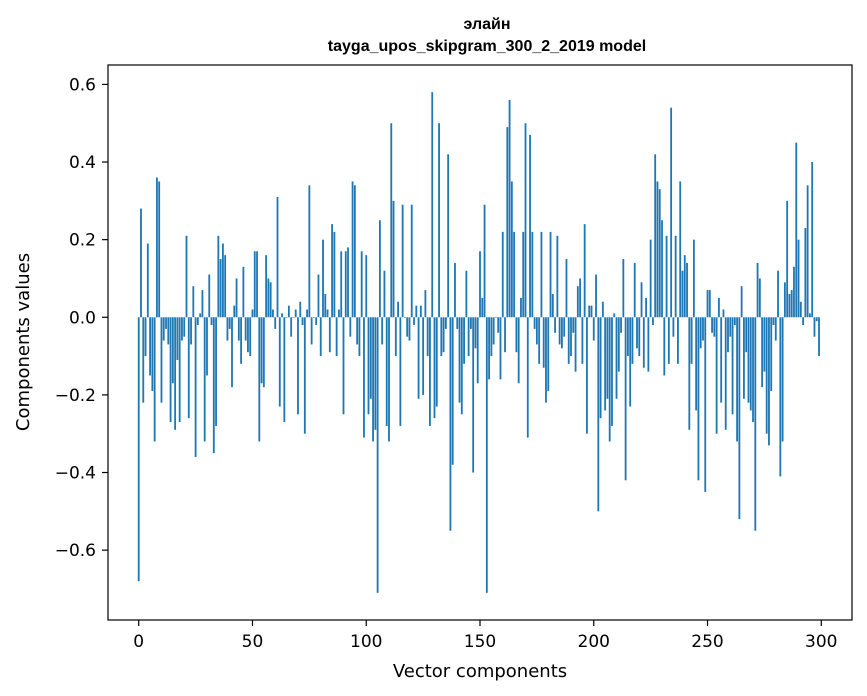 The width and height of the screenshot is (867, 696). What do you see at coordinates (75, 396) in the screenshot?
I see `y-tick-label: −0.2` at bounding box center [75, 396].